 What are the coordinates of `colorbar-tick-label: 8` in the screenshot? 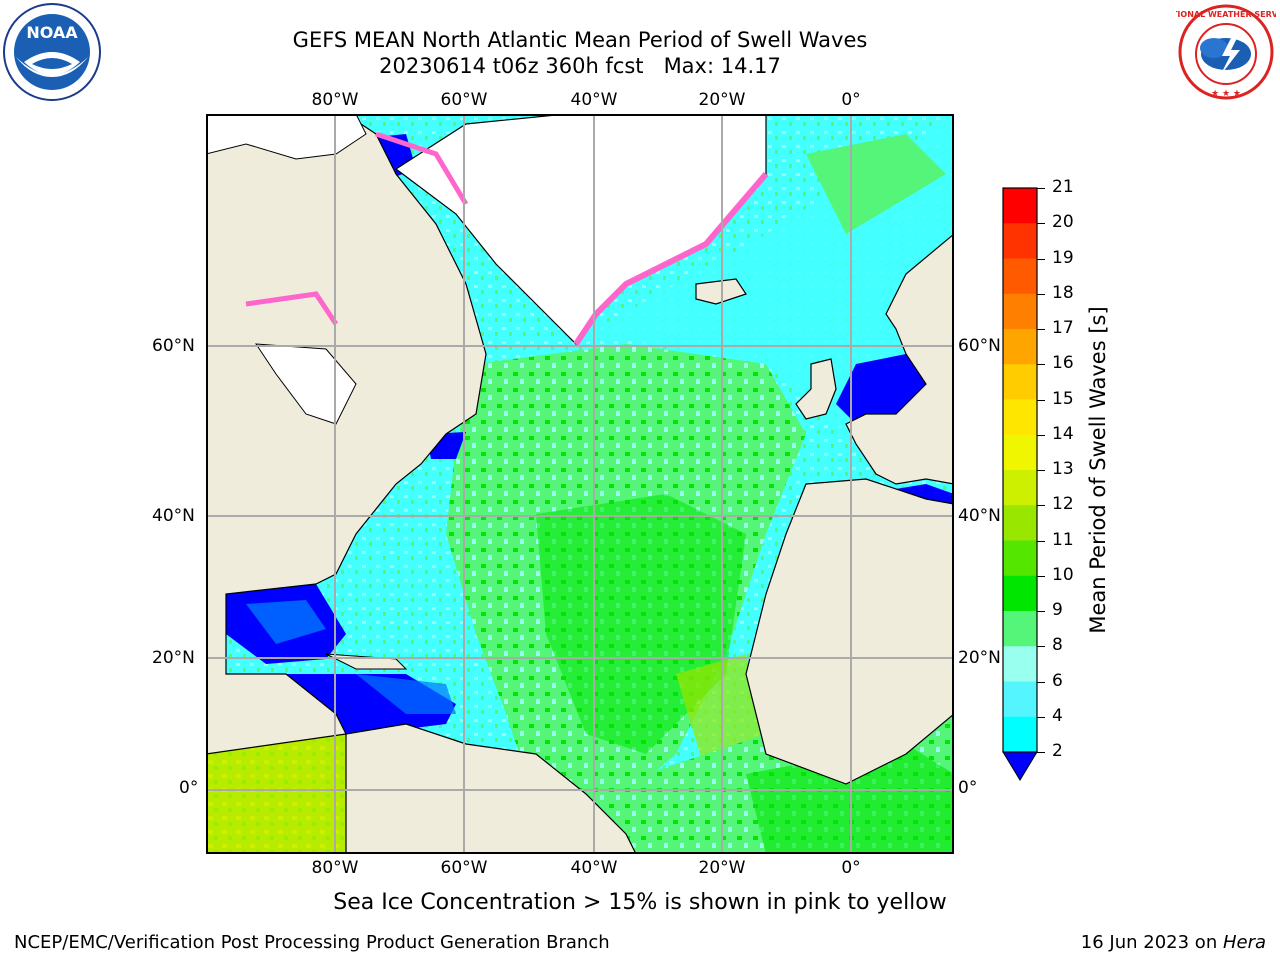 It's located at (1057, 645).